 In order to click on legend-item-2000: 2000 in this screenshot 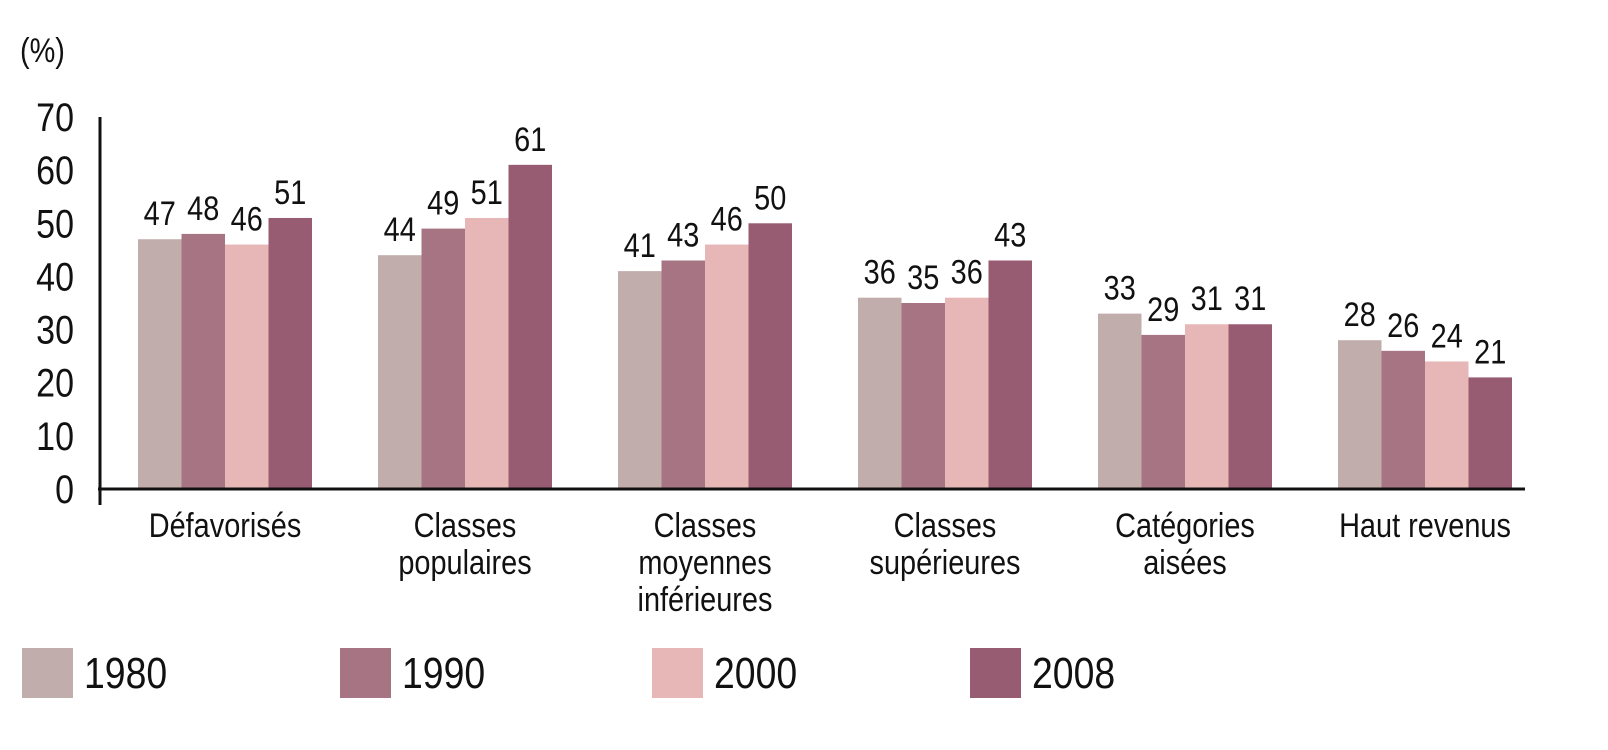, I will do `click(724, 673)`.